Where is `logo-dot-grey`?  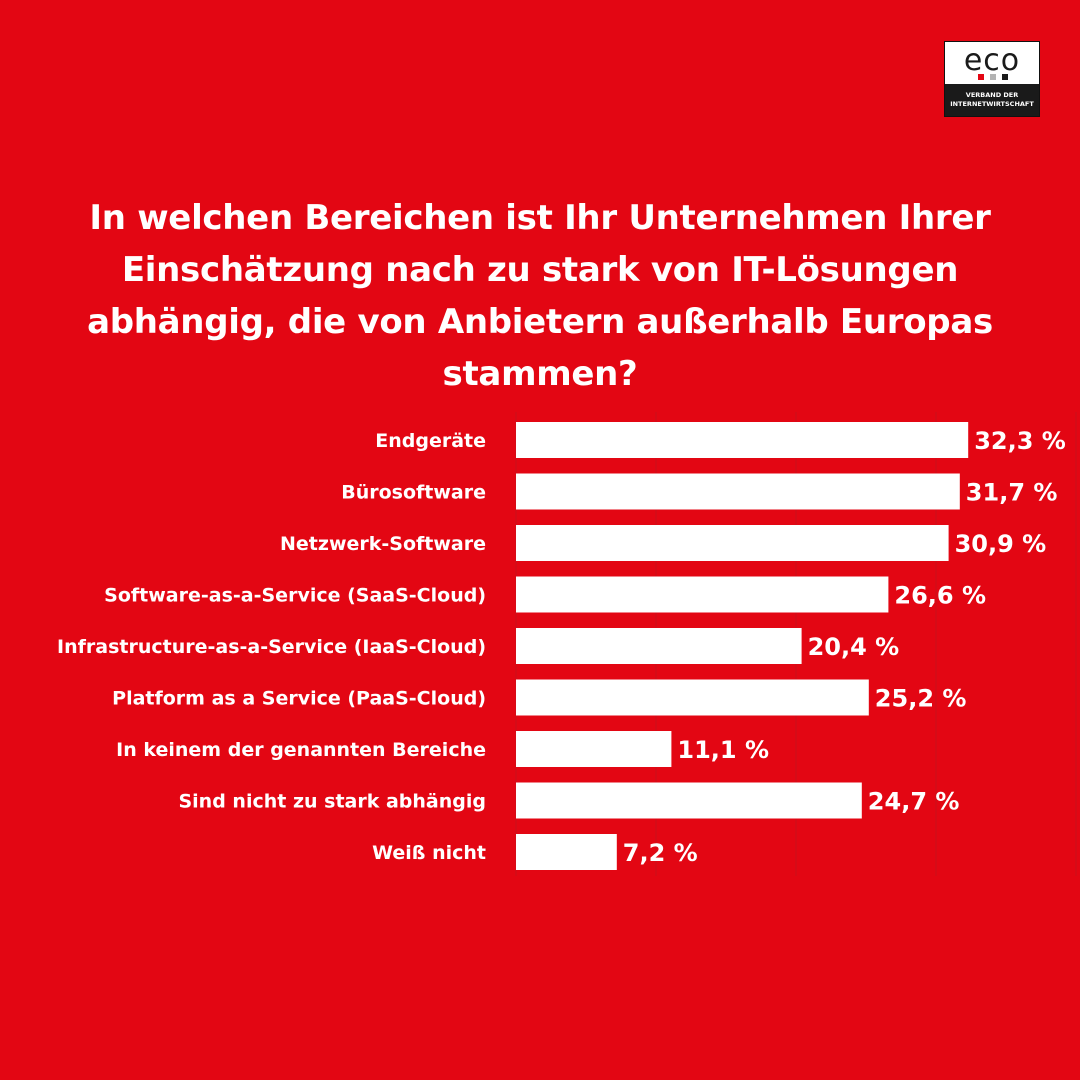
logo-dot-grey is located at coordinates (993, 77).